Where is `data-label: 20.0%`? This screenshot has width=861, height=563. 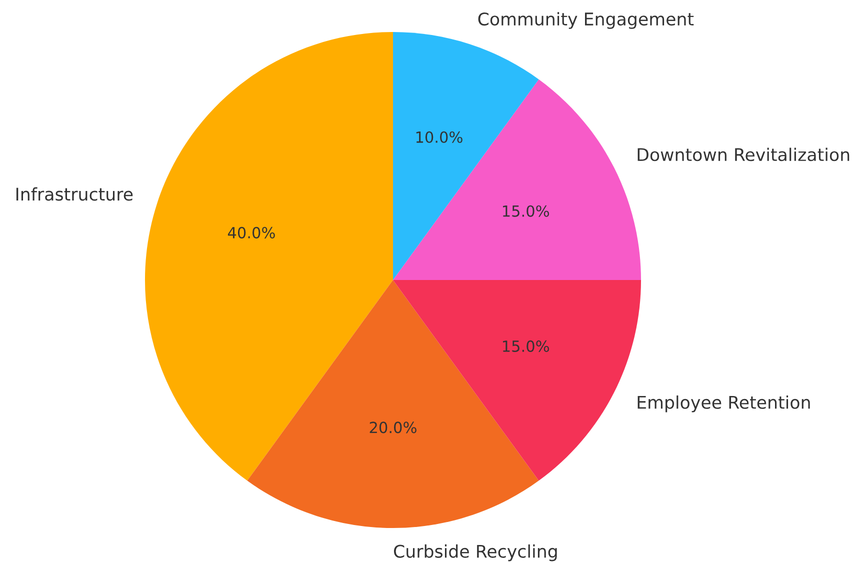
data-label: 20.0% is located at coordinates (393, 428).